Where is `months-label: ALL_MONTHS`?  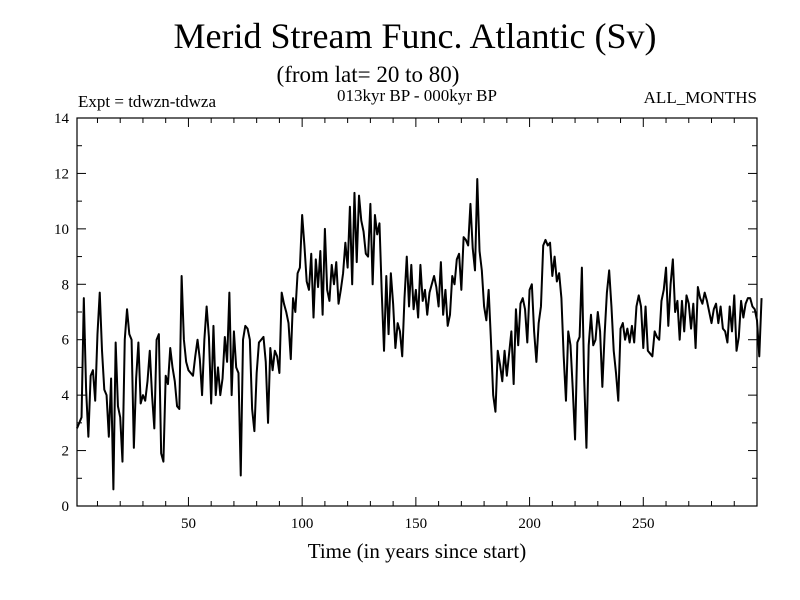 months-label: ALL_MONTHS is located at coordinates (700, 97).